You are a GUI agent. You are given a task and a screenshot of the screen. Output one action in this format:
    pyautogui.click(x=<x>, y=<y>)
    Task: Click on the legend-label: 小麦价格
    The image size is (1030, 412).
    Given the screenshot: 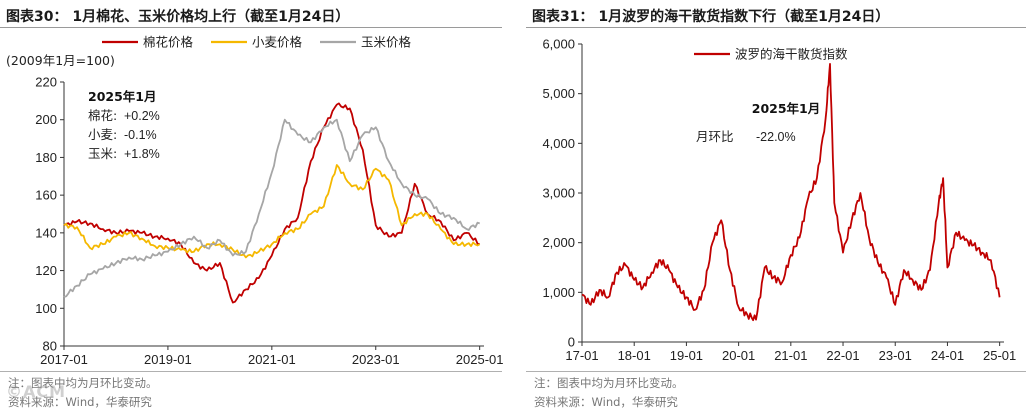 What is the action you would take?
    pyautogui.click(x=277, y=42)
    